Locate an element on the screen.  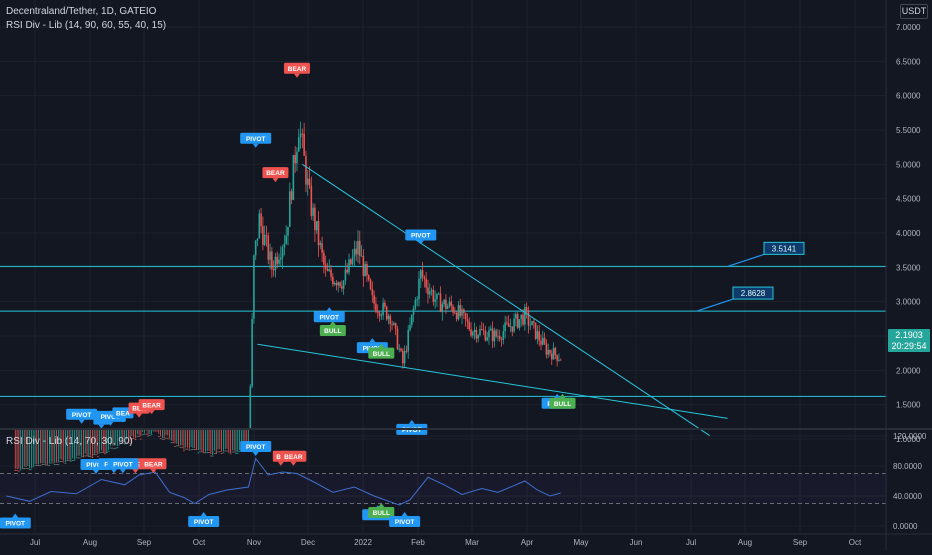
rsi-signal-label-text: BULL is located at coordinates (381, 513).